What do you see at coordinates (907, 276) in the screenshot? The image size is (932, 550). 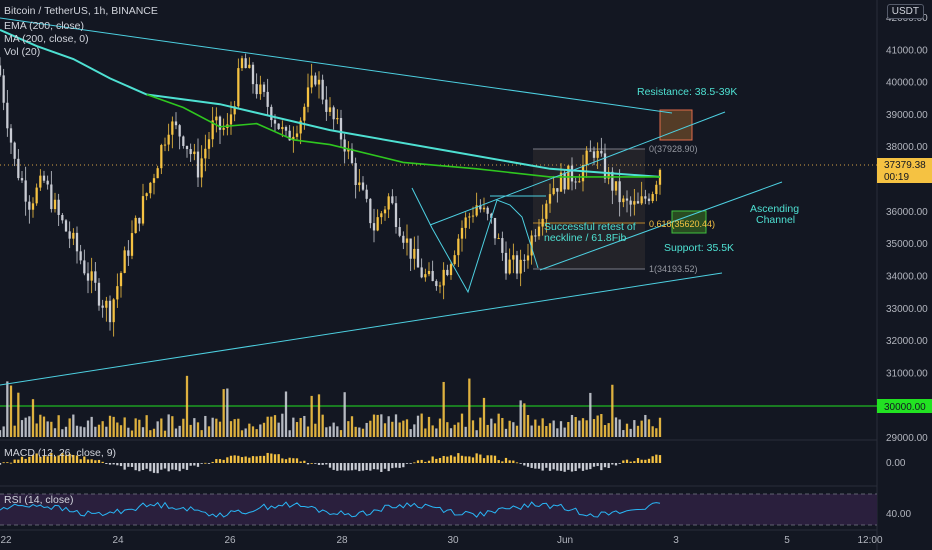 I see `price-tick-label: 34000.00` at bounding box center [907, 276].